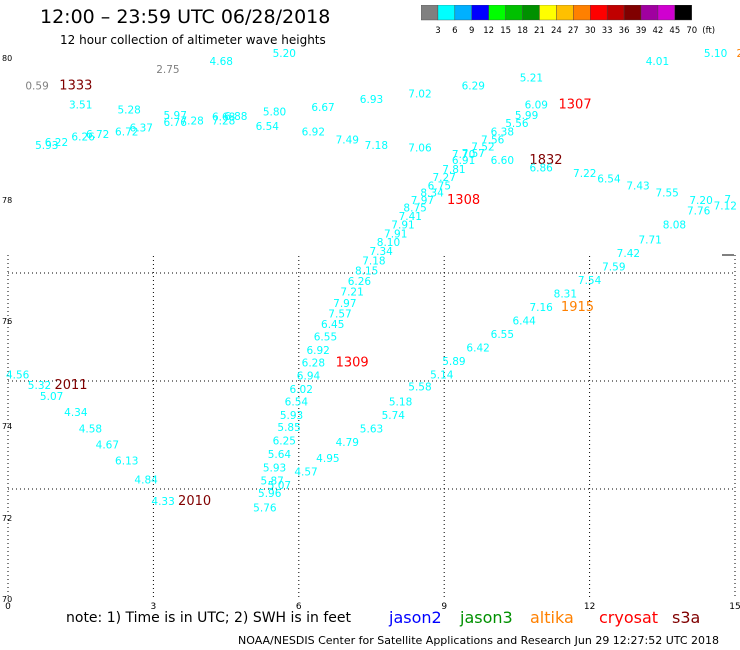 The height and width of the screenshot is (650, 740). What do you see at coordinates (738, 54) in the screenshot?
I see `wave-height-value: 2` at bounding box center [738, 54].